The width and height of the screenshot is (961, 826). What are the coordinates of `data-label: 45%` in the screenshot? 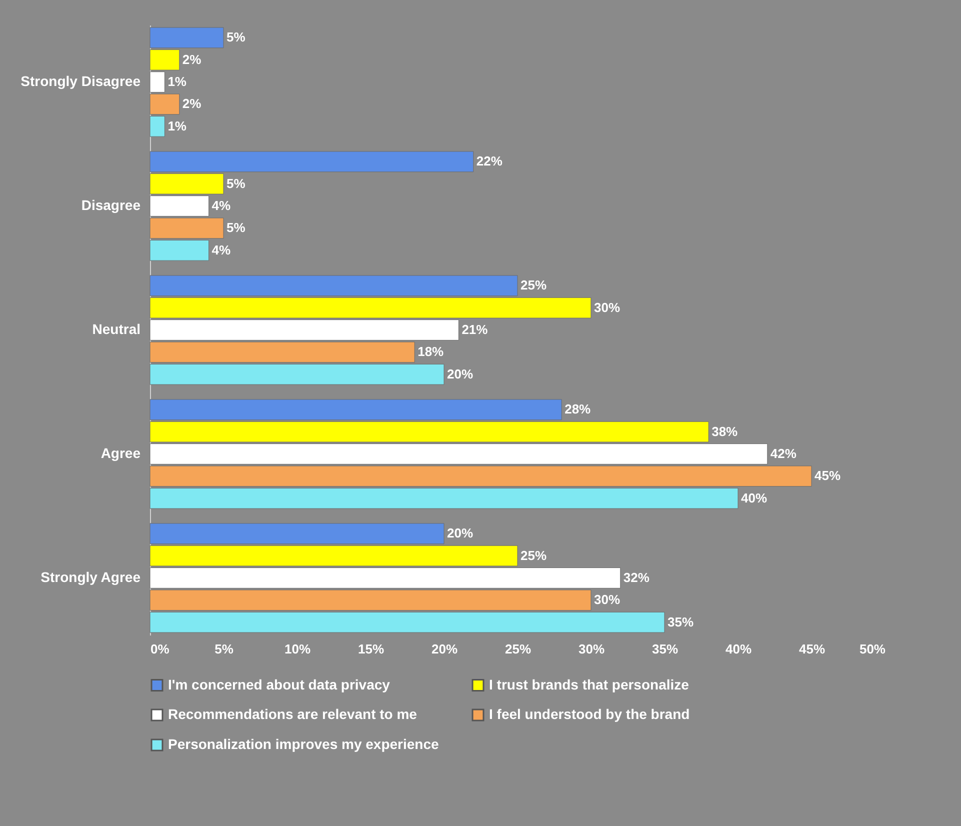 It's located at (827, 476).